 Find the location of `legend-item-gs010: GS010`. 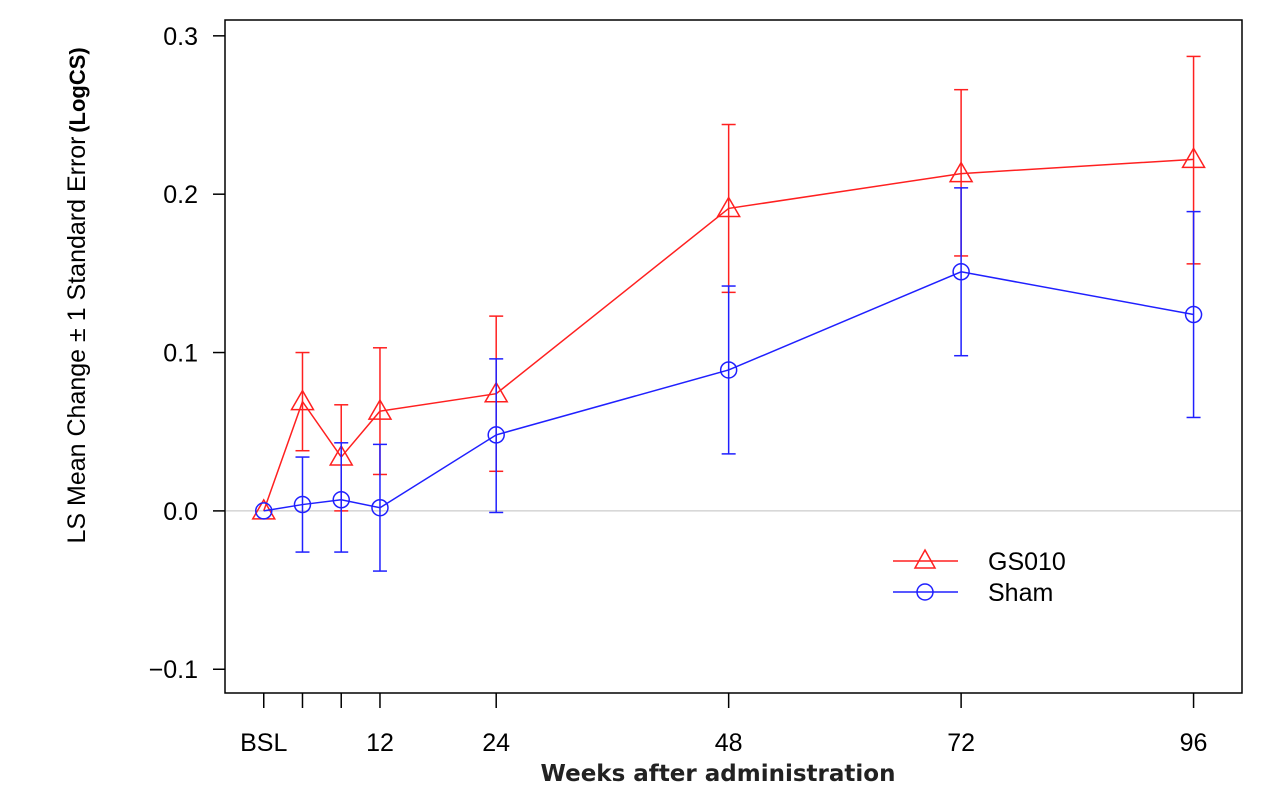

legend-item-gs010: GS010 is located at coordinates (979, 562).